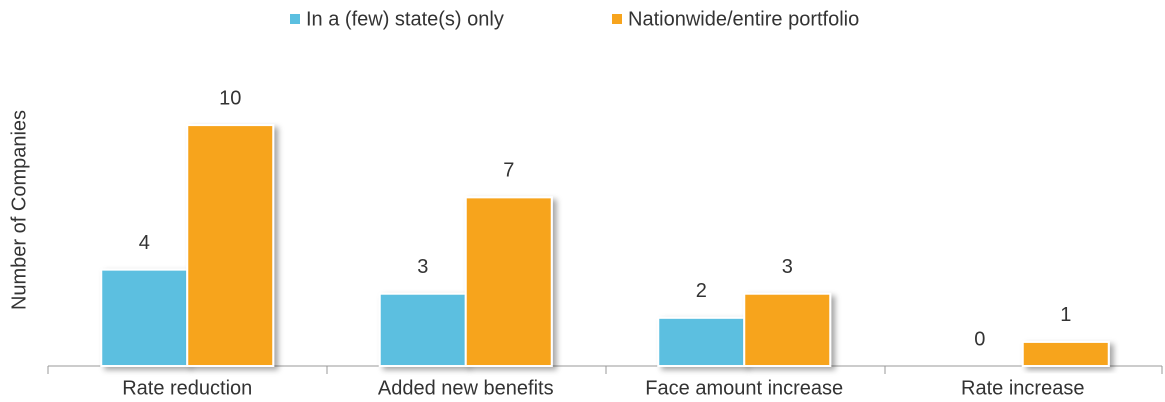  What do you see at coordinates (701, 291) in the screenshot?
I see `data-label: 2` at bounding box center [701, 291].